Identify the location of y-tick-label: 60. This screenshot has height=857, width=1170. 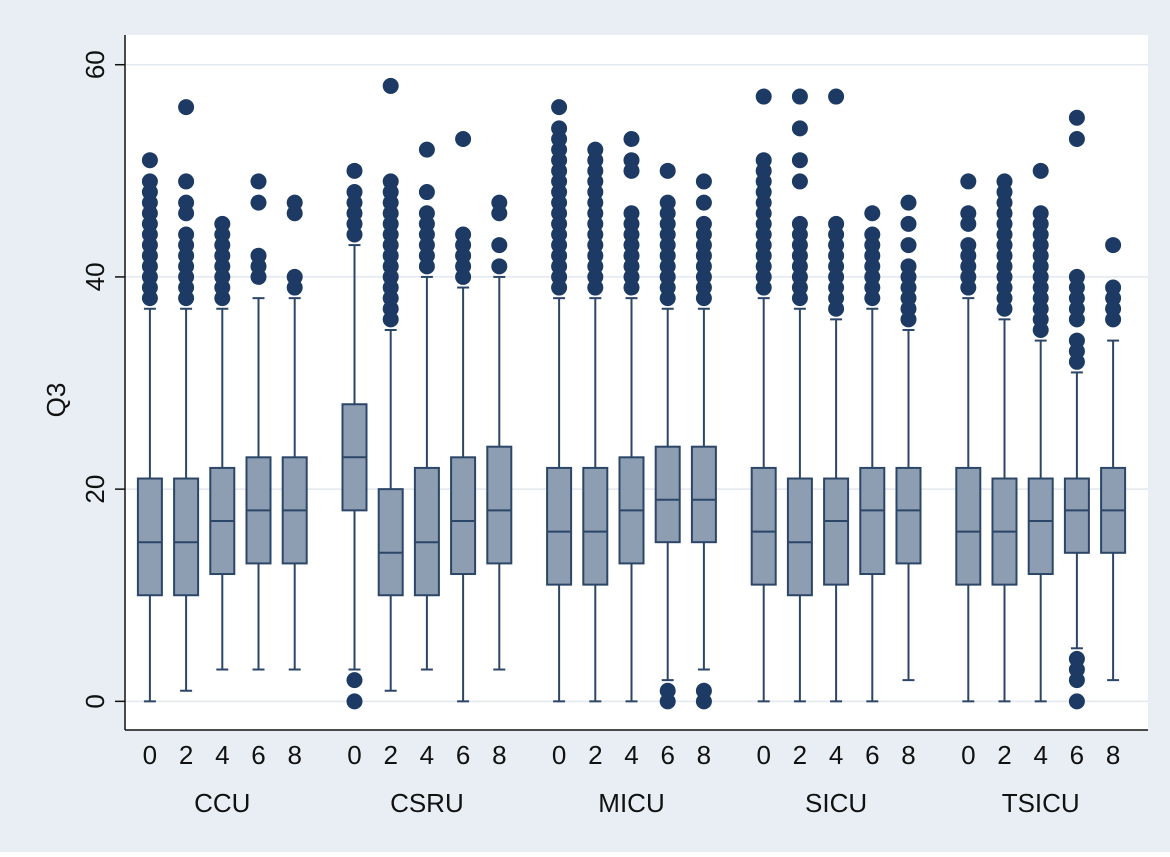
(95, 64).